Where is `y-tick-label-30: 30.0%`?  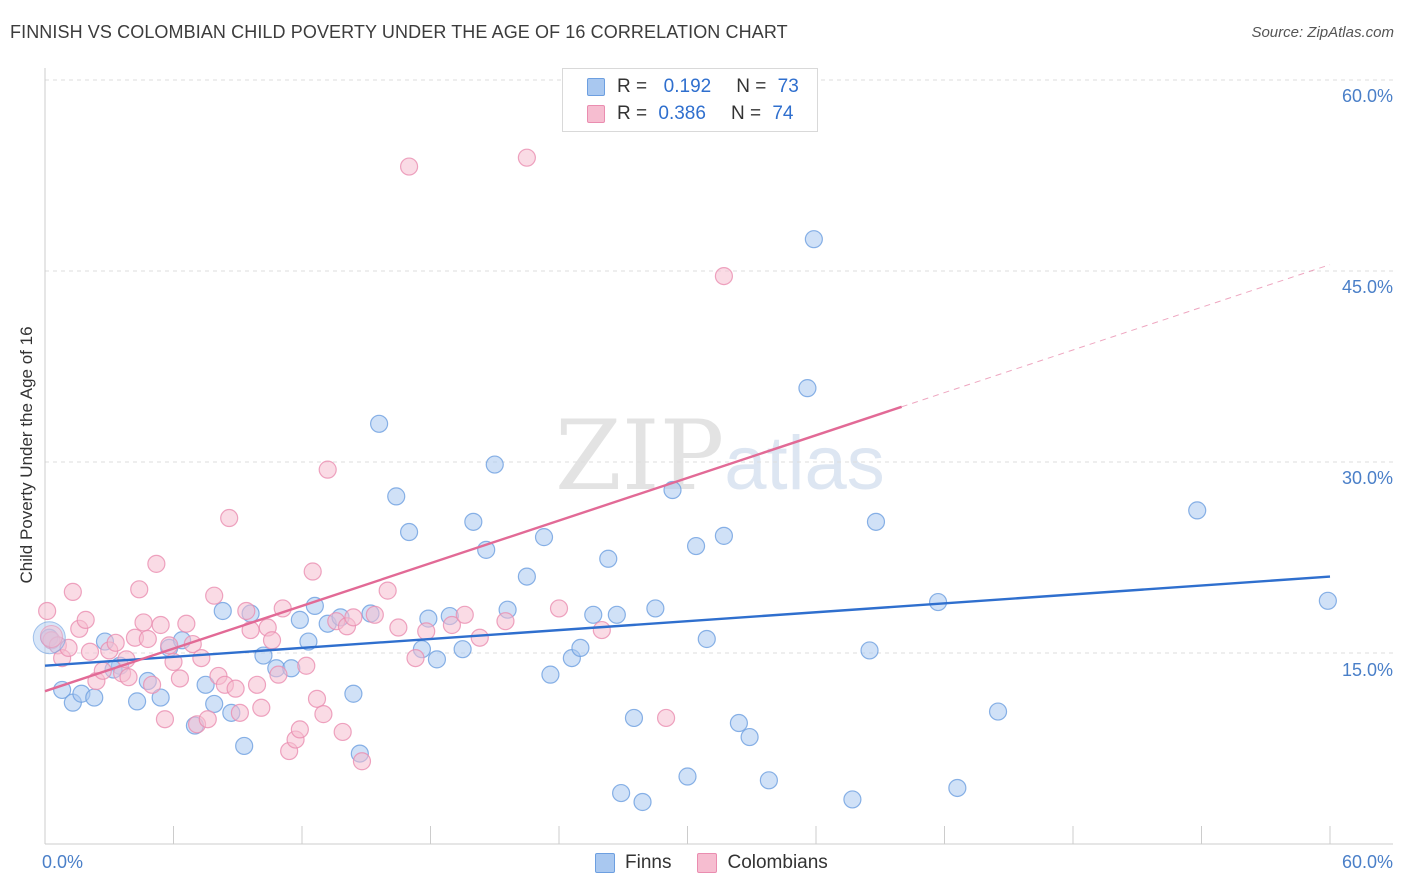 y-tick-label-30: 30.0% is located at coordinates (1367, 478).